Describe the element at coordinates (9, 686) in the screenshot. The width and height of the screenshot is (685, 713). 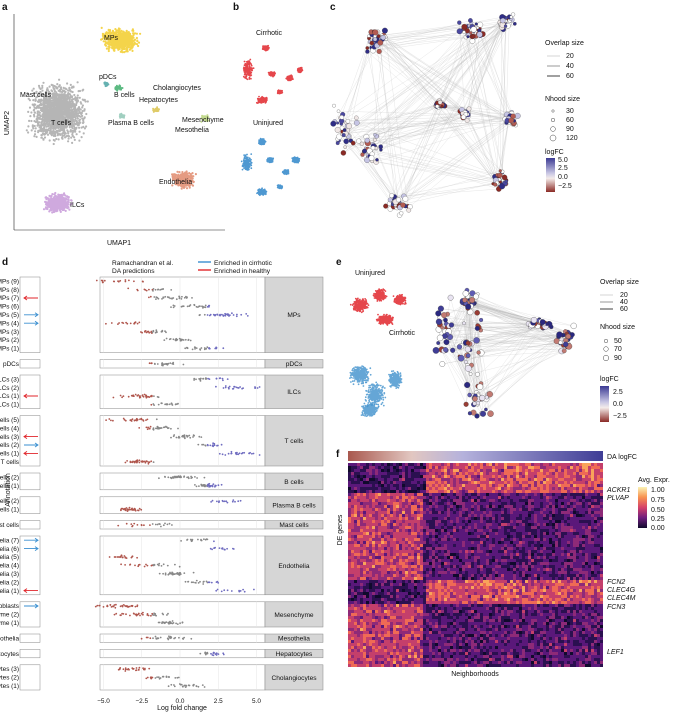
I see `row-label: Cholangiocytes (1)` at that location.